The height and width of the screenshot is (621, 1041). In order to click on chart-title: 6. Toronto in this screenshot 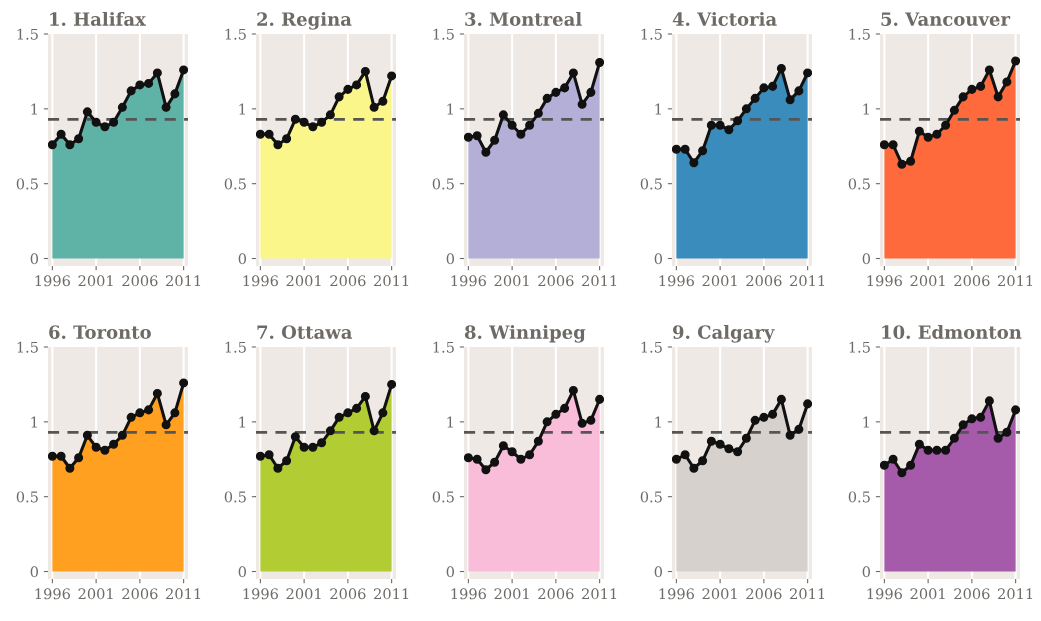, I will do `click(100, 332)`.